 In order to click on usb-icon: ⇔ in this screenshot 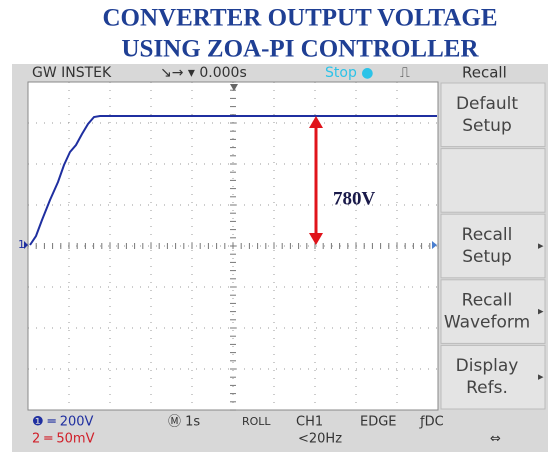, I will do `click(495, 439)`.